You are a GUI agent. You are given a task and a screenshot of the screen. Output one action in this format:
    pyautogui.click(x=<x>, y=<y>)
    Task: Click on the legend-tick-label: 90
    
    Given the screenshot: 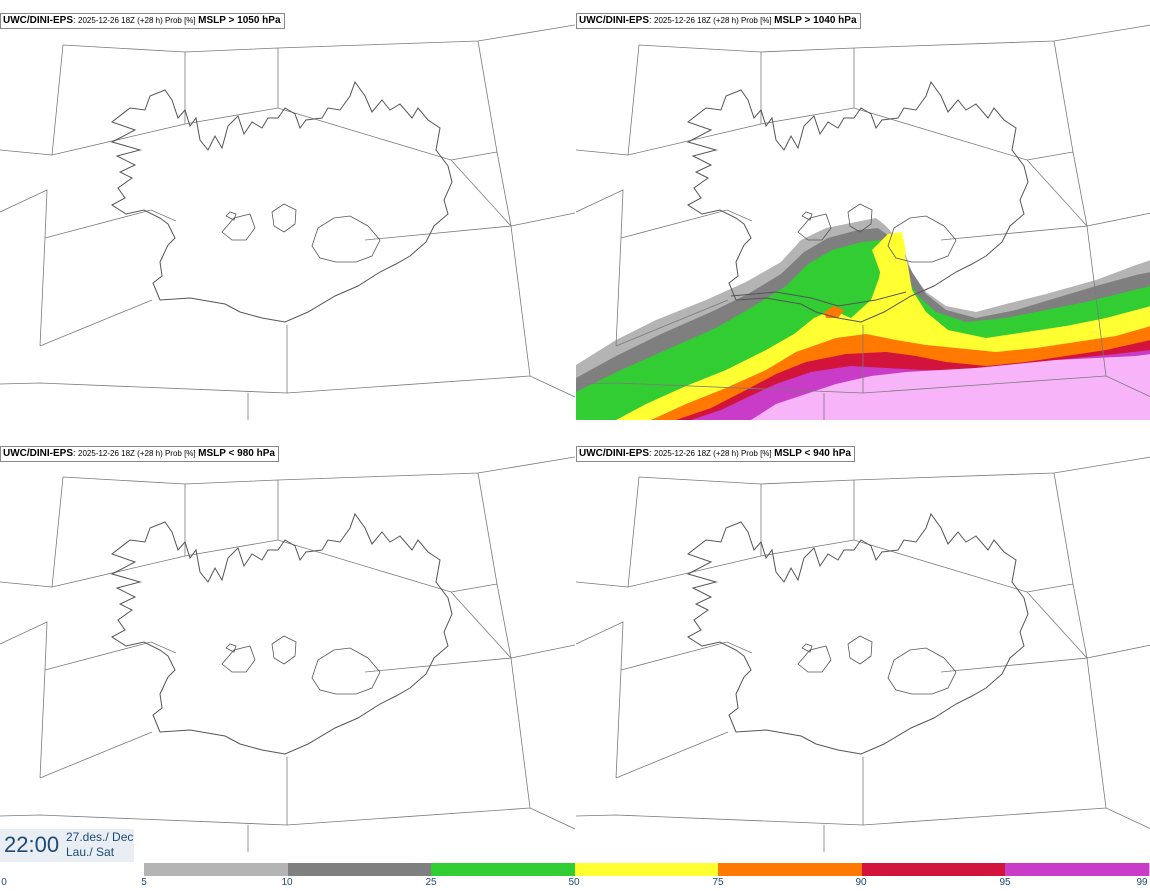 What is the action you would take?
    pyautogui.click(x=861, y=882)
    